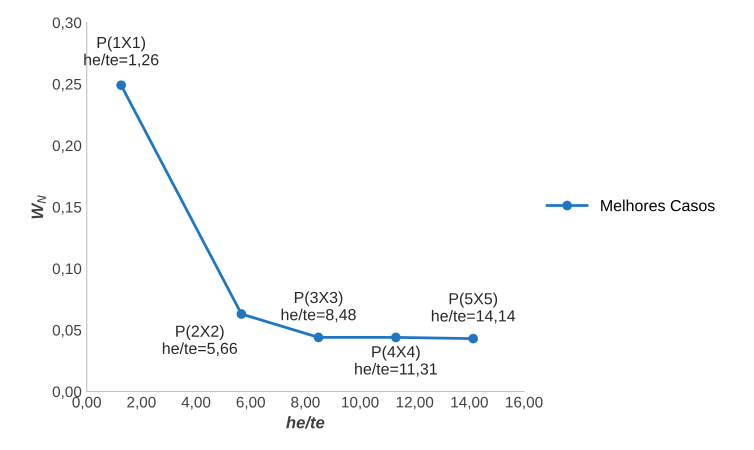 This screenshot has width=754, height=450. I want to click on x-tick-label: 4,00, so click(196, 403).